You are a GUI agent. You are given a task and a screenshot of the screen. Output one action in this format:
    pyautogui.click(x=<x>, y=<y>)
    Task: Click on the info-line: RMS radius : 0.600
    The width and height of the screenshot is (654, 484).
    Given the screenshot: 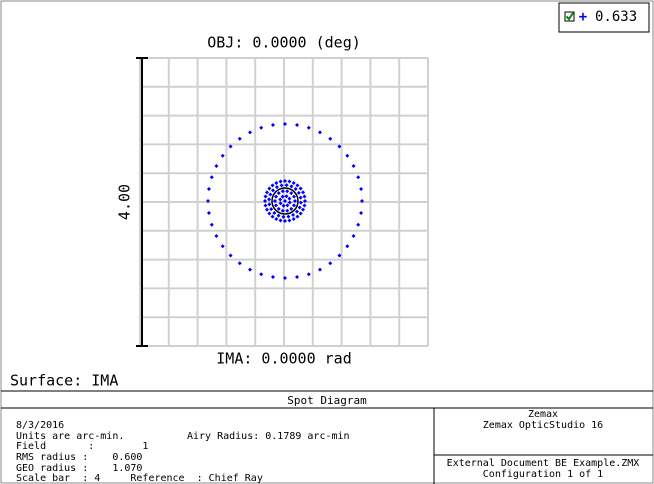 What is the action you would take?
    pyautogui.click(x=79, y=457)
    